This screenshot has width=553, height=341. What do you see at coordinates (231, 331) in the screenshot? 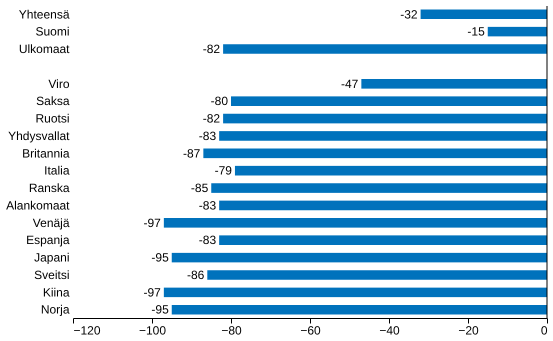
I see `x-tick-label: −80` at bounding box center [231, 331].